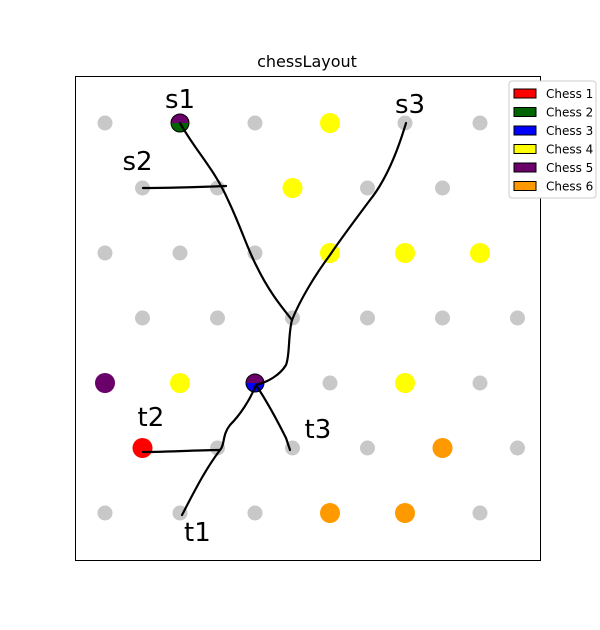  Describe the element at coordinates (138, 162) in the screenshot. I see `route-label-s2: s2` at that location.